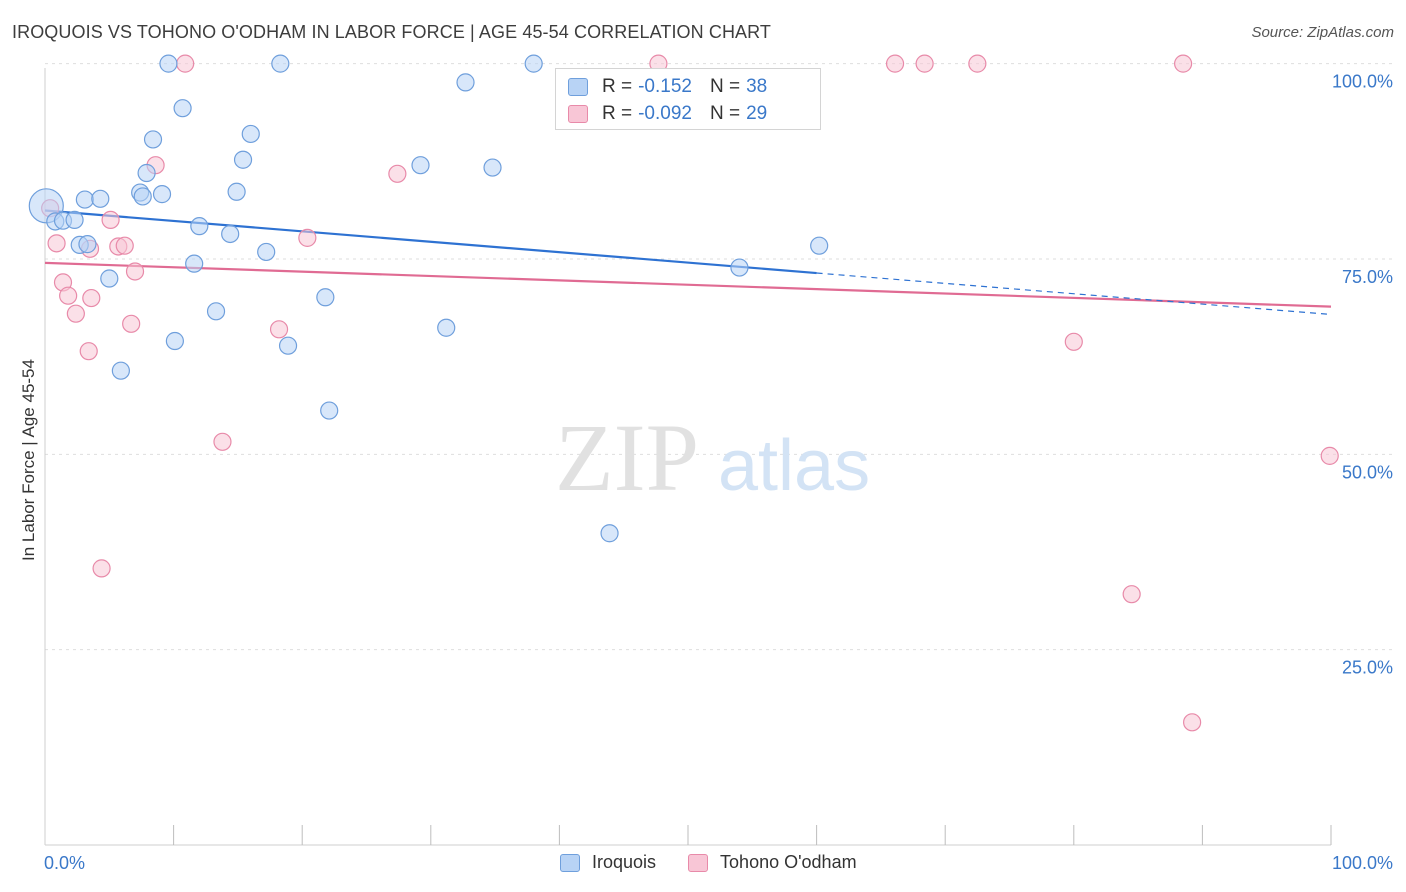  I want to click on y-tick-label: 100.0%, so click(1362, 82).